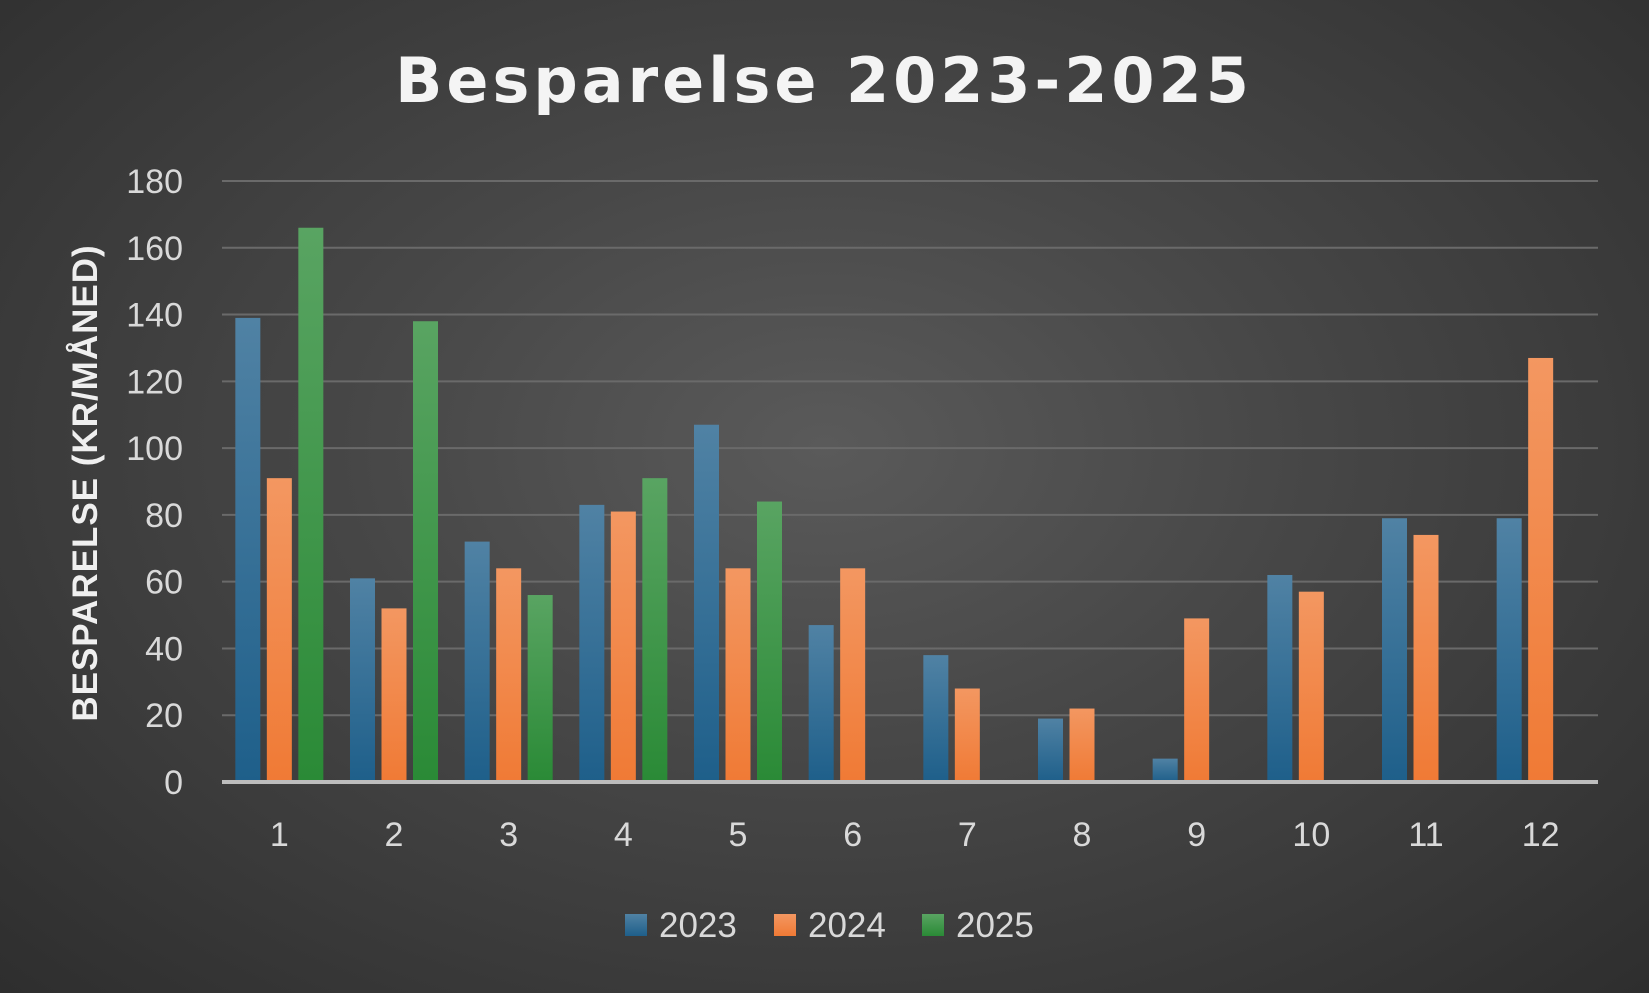  I want to click on y-tick-label: 0, so click(173, 783).